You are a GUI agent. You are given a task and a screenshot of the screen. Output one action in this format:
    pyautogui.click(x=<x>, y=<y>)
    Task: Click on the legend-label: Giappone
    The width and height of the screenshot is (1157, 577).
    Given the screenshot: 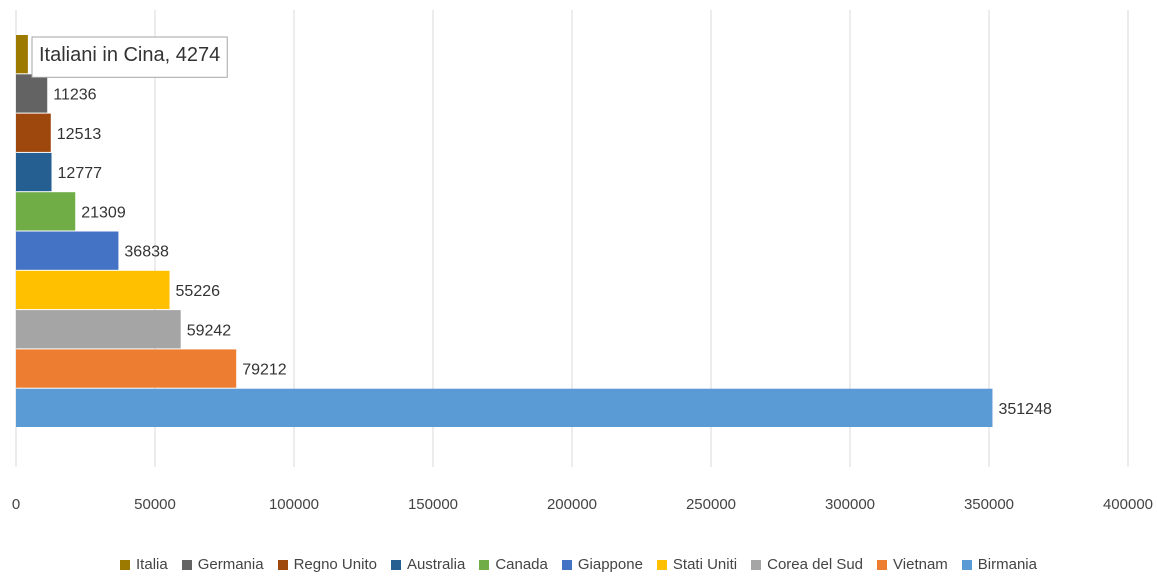 What is the action you would take?
    pyautogui.click(x=610, y=564)
    